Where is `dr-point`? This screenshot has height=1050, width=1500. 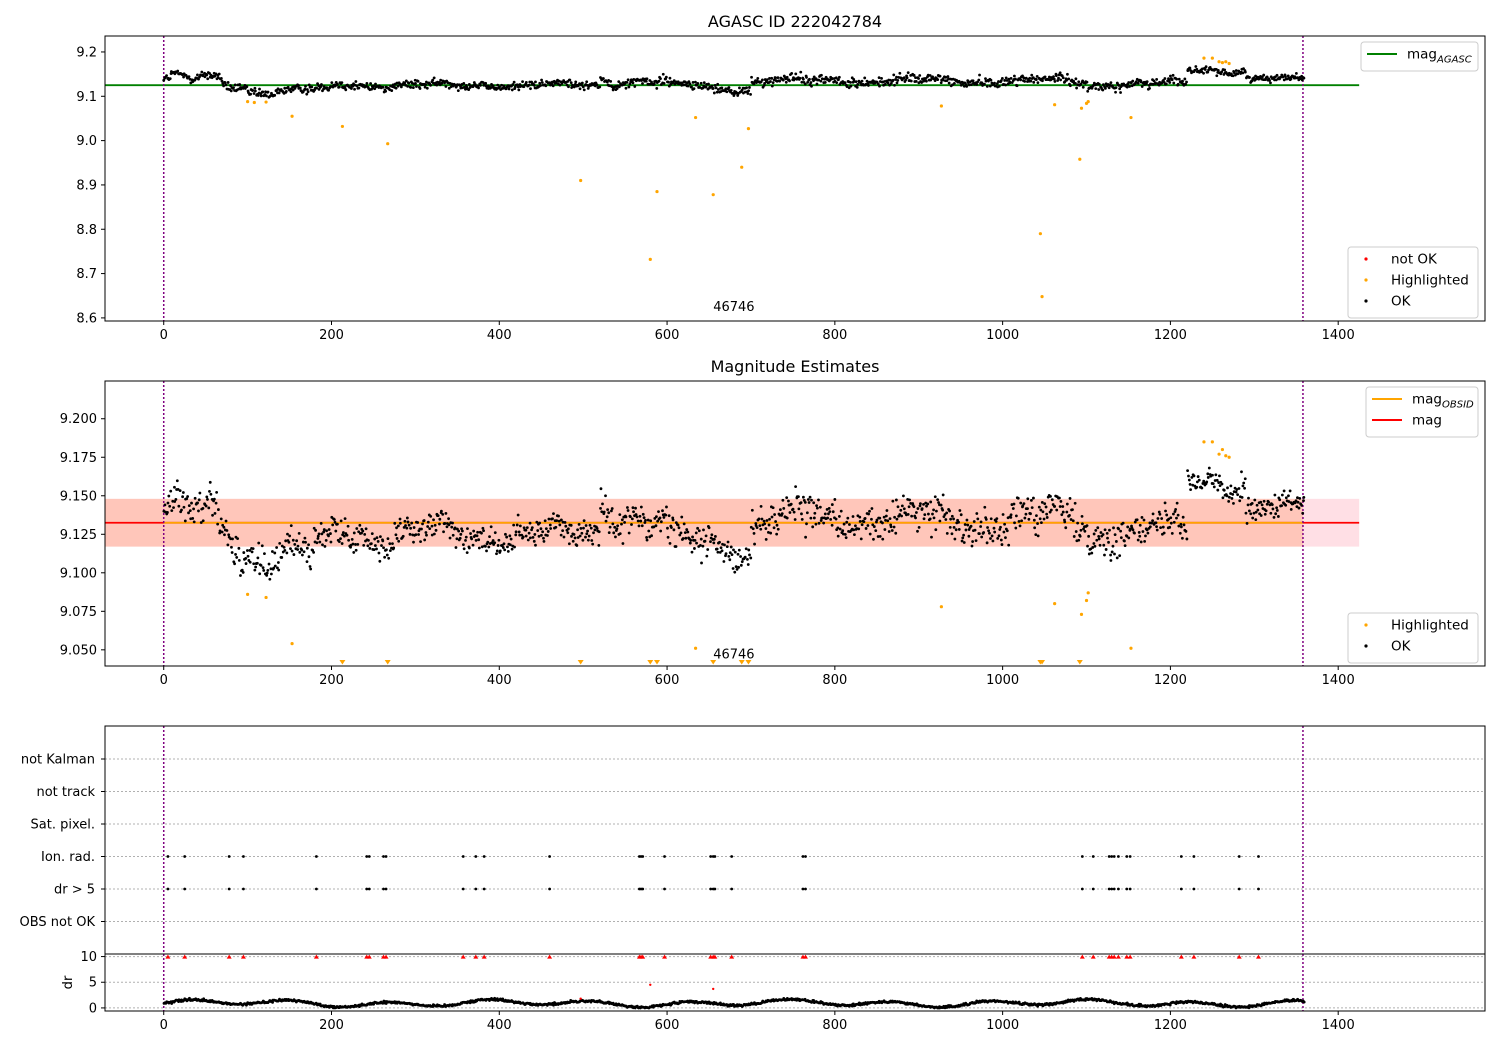 dr-point is located at coordinates (383, 1003).